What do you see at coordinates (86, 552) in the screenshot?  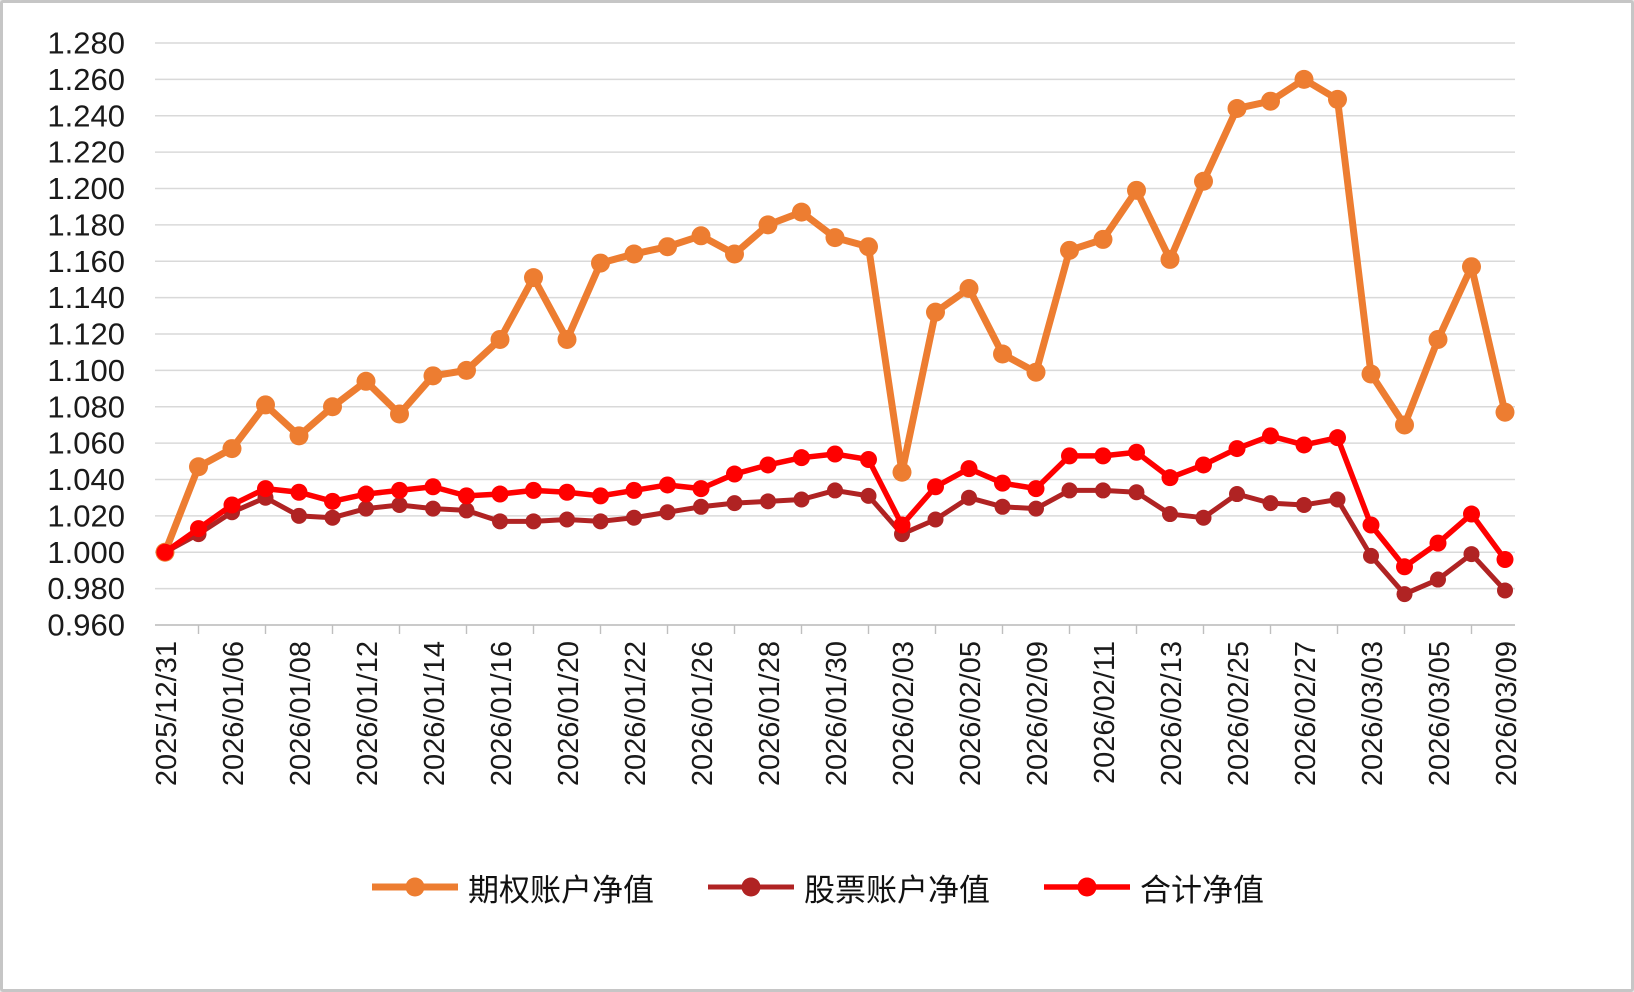 I see `y-axis-tick-label: 1.000` at bounding box center [86, 552].